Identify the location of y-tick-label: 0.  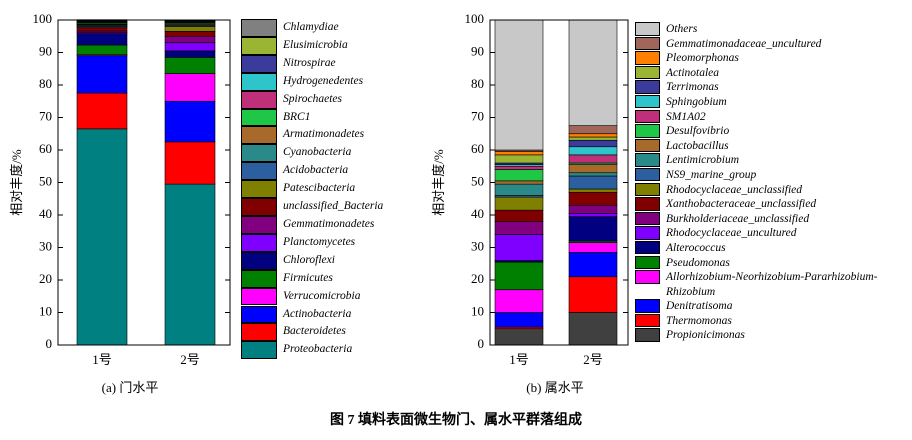
(49, 343).